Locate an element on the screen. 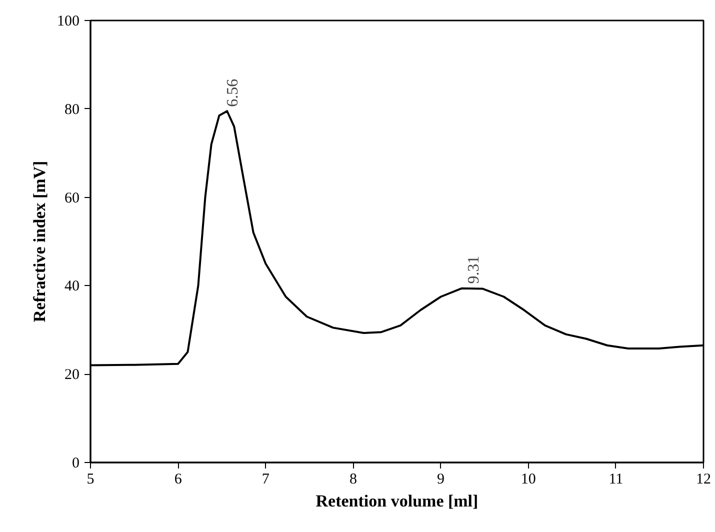  x-tick-label: 8 is located at coordinates (353, 480).